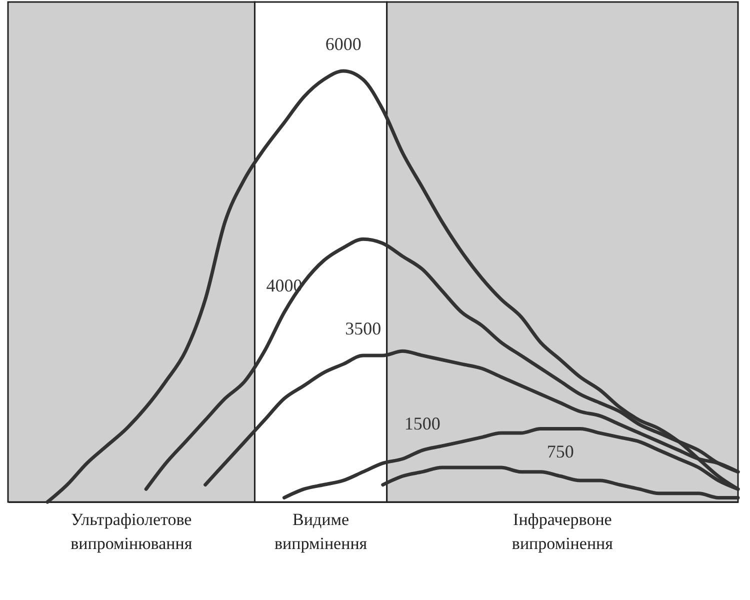 The height and width of the screenshot is (600, 750). What do you see at coordinates (363, 328) in the screenshot?
I see `series-label: 3500` at bounding box center [363, 328].